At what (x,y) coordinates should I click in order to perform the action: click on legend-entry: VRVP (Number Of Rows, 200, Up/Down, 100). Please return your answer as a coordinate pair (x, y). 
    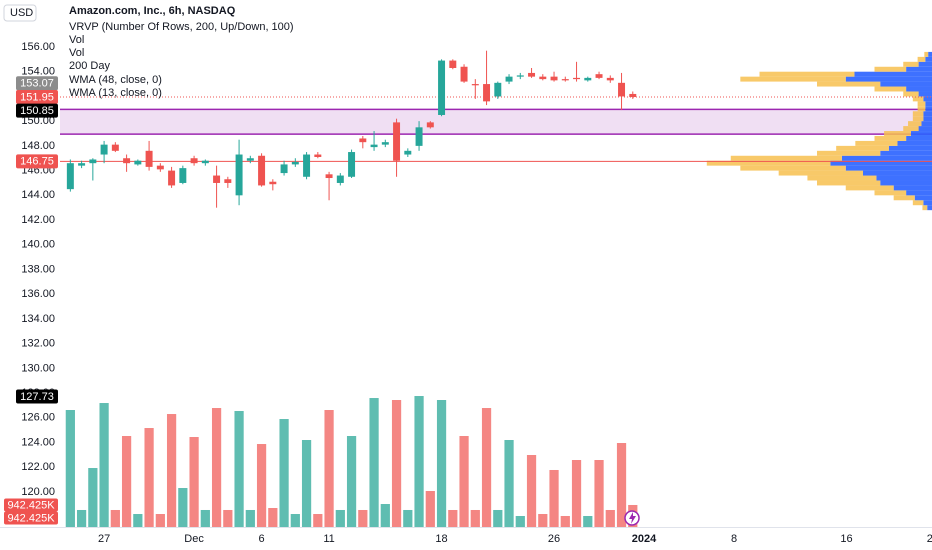
    Looking at the image, I should click on (181, 27).